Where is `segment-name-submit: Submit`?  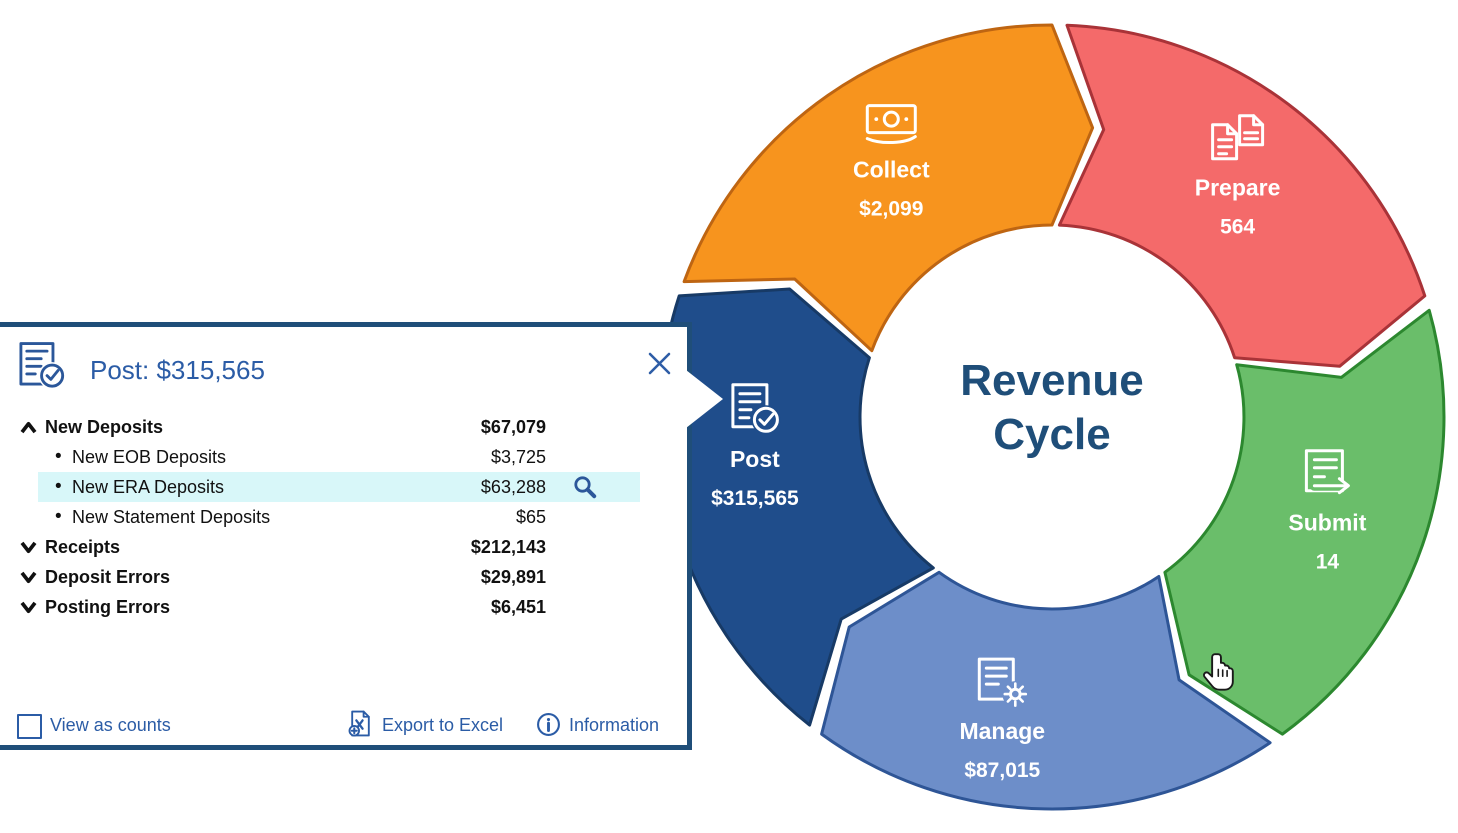
segment-name-submit: Submit is located at coordinates (1327, 523).